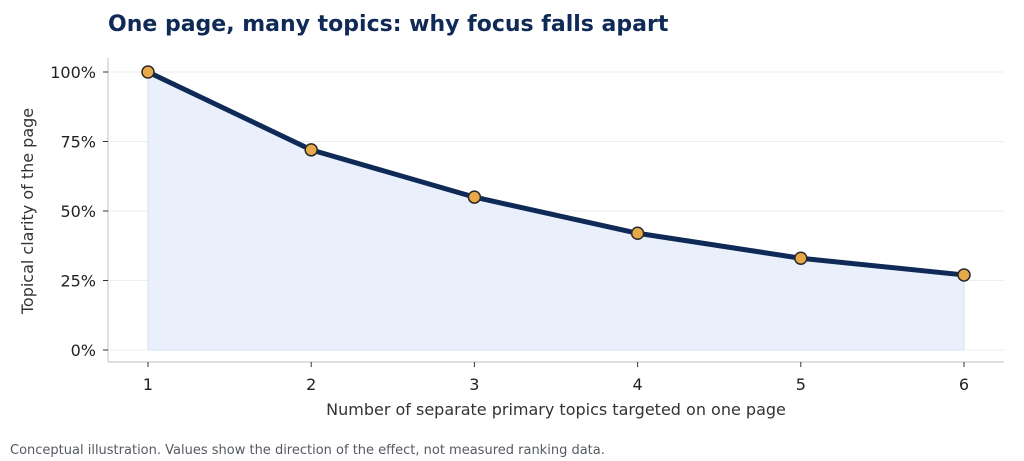 The height and width of the screenshot is (461, 1024). I want to click on x-tick-label: 4, so click(638, 384).